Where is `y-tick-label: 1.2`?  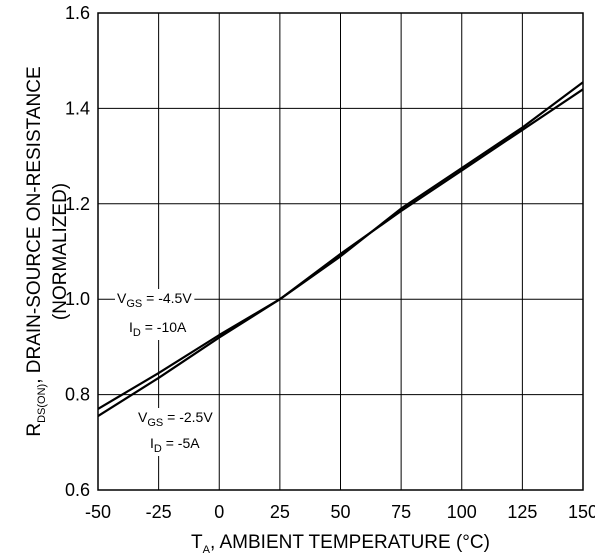 y-tick-label: 1.2 is located at coordinates (77, 204).